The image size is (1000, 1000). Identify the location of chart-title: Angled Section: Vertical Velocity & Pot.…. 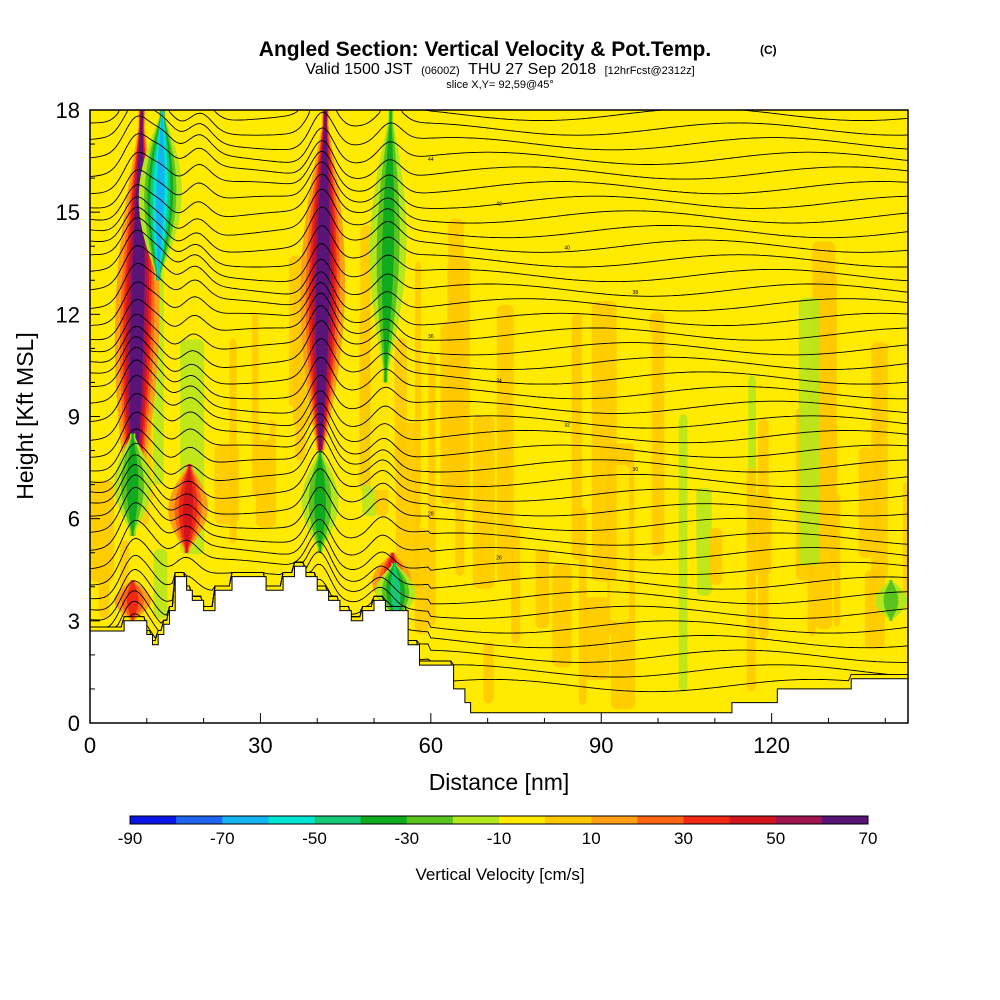
(485, 49).